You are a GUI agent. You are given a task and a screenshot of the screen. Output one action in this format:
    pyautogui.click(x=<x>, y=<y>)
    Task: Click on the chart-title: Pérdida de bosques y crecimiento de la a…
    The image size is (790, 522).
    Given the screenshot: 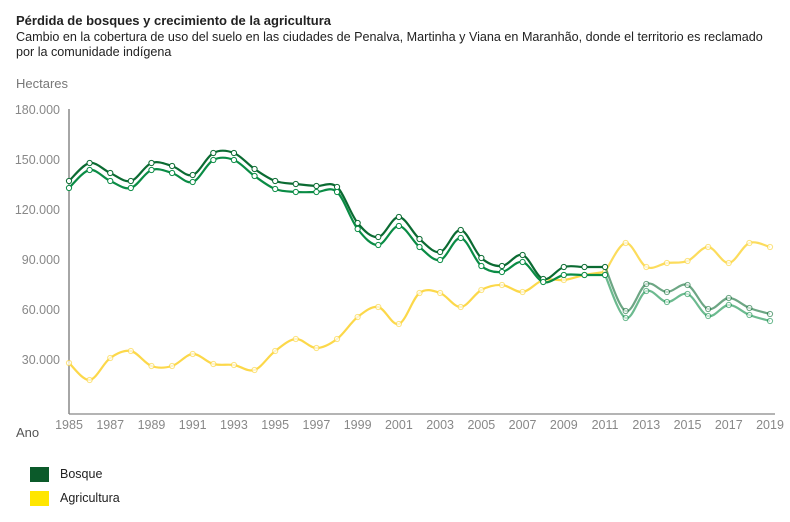 What is the action you would take?
    pyautogui.click(x=173, y=20)
    